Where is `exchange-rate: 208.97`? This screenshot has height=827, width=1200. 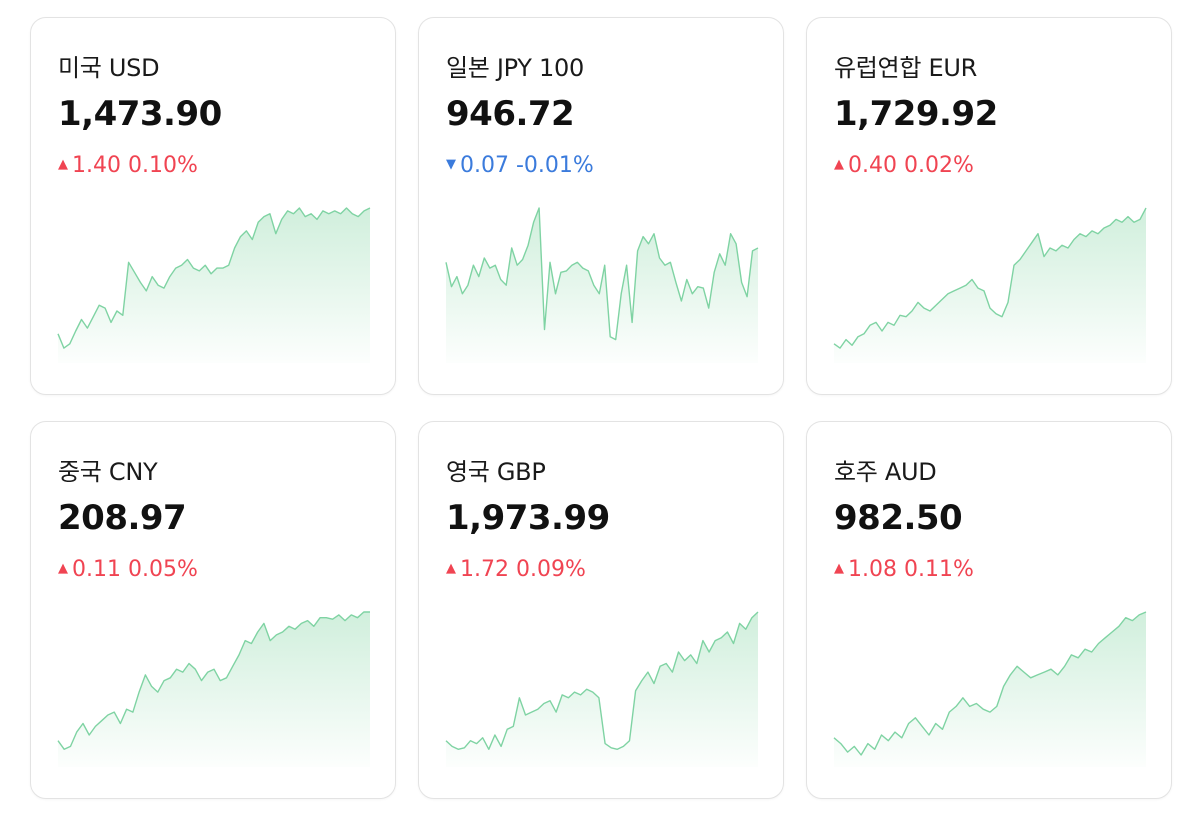 exchange-rate: 208.97 is located at coordinates (122, 518).